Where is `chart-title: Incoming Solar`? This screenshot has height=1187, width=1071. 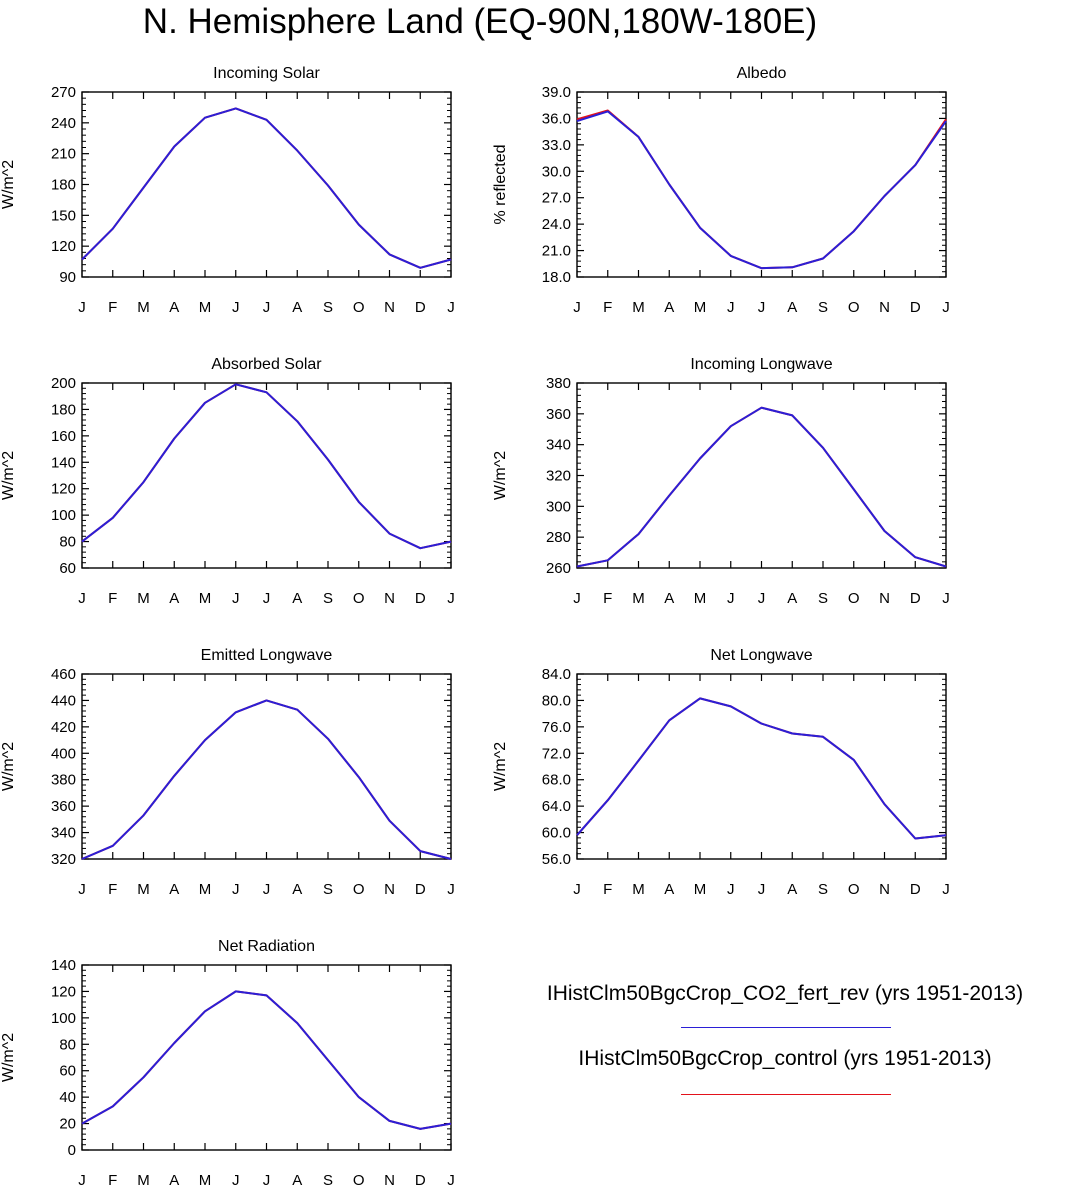 chart-title: Incoming Solar is located at coordinates (266, 73).